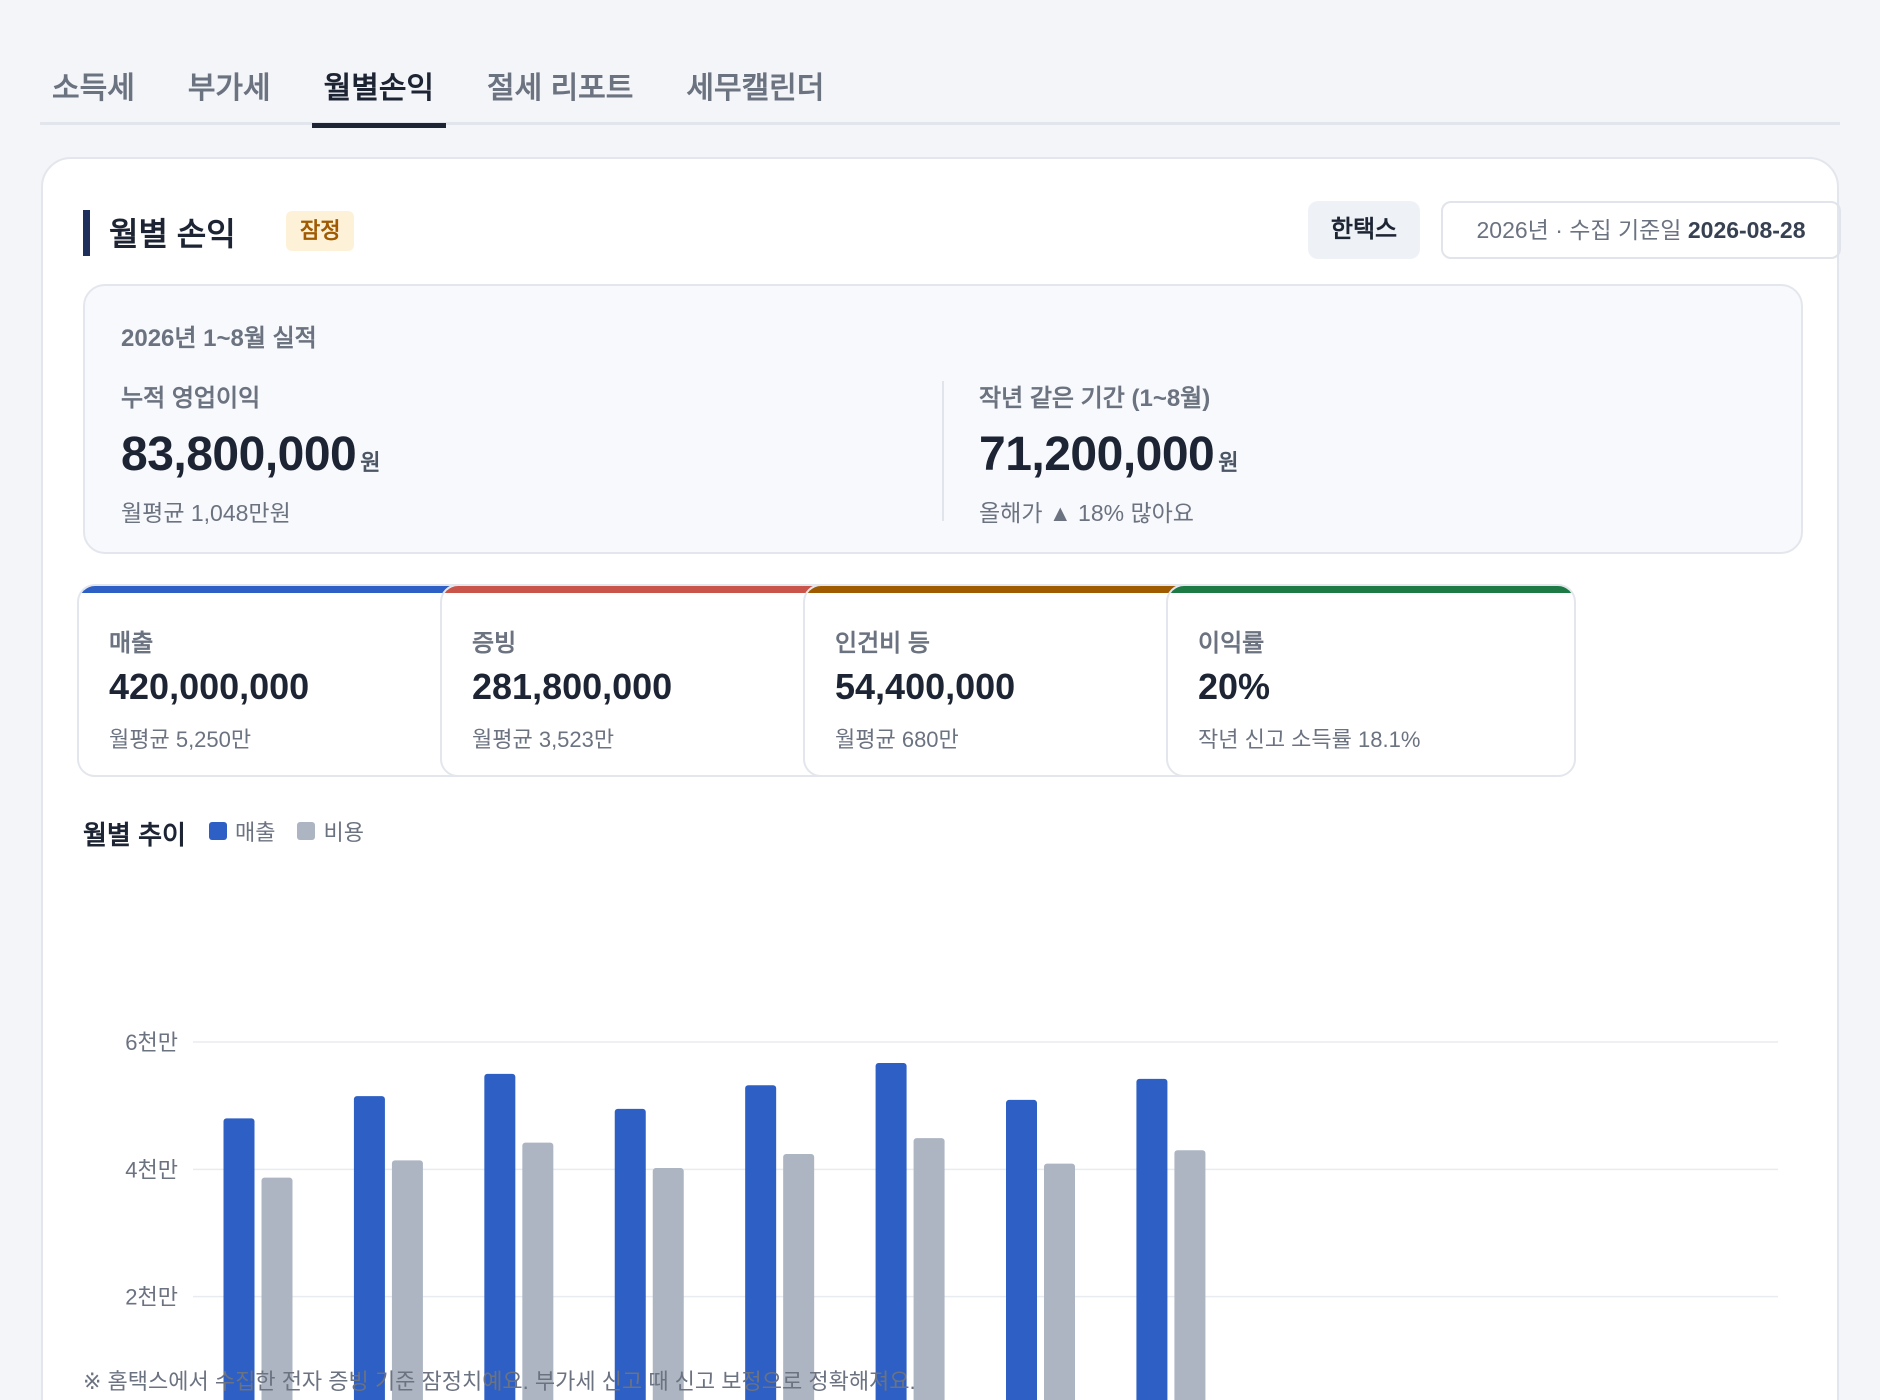  I want to click on legend-item-1: 비용, so click(330, 831).